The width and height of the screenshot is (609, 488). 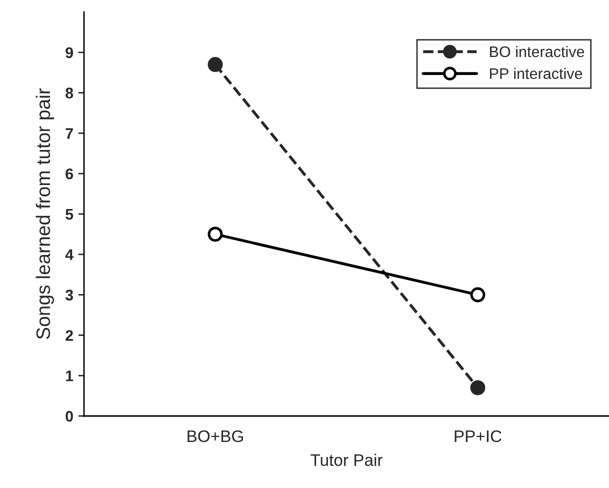 What do you see at coordinates (537, 52) in the screenshot?
I see `legend-label: BO interactive` at bounding box center [537, 52].